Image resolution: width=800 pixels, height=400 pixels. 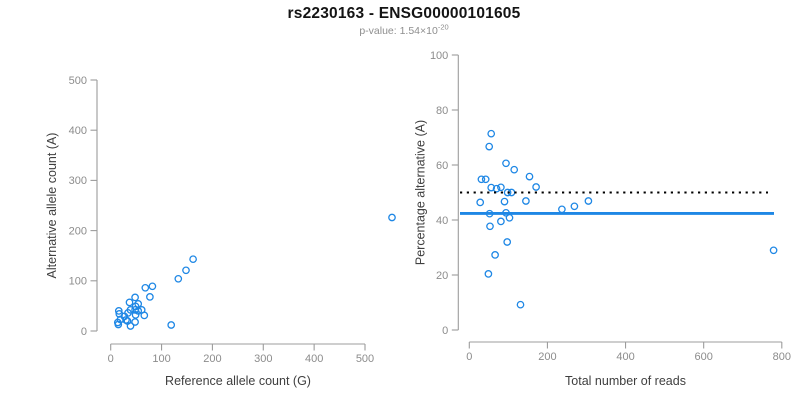 What do you see at coordinates (782, 357) in the screenshot?
I see `right-x-tick-label: 800` at bounding box center [782, 357].